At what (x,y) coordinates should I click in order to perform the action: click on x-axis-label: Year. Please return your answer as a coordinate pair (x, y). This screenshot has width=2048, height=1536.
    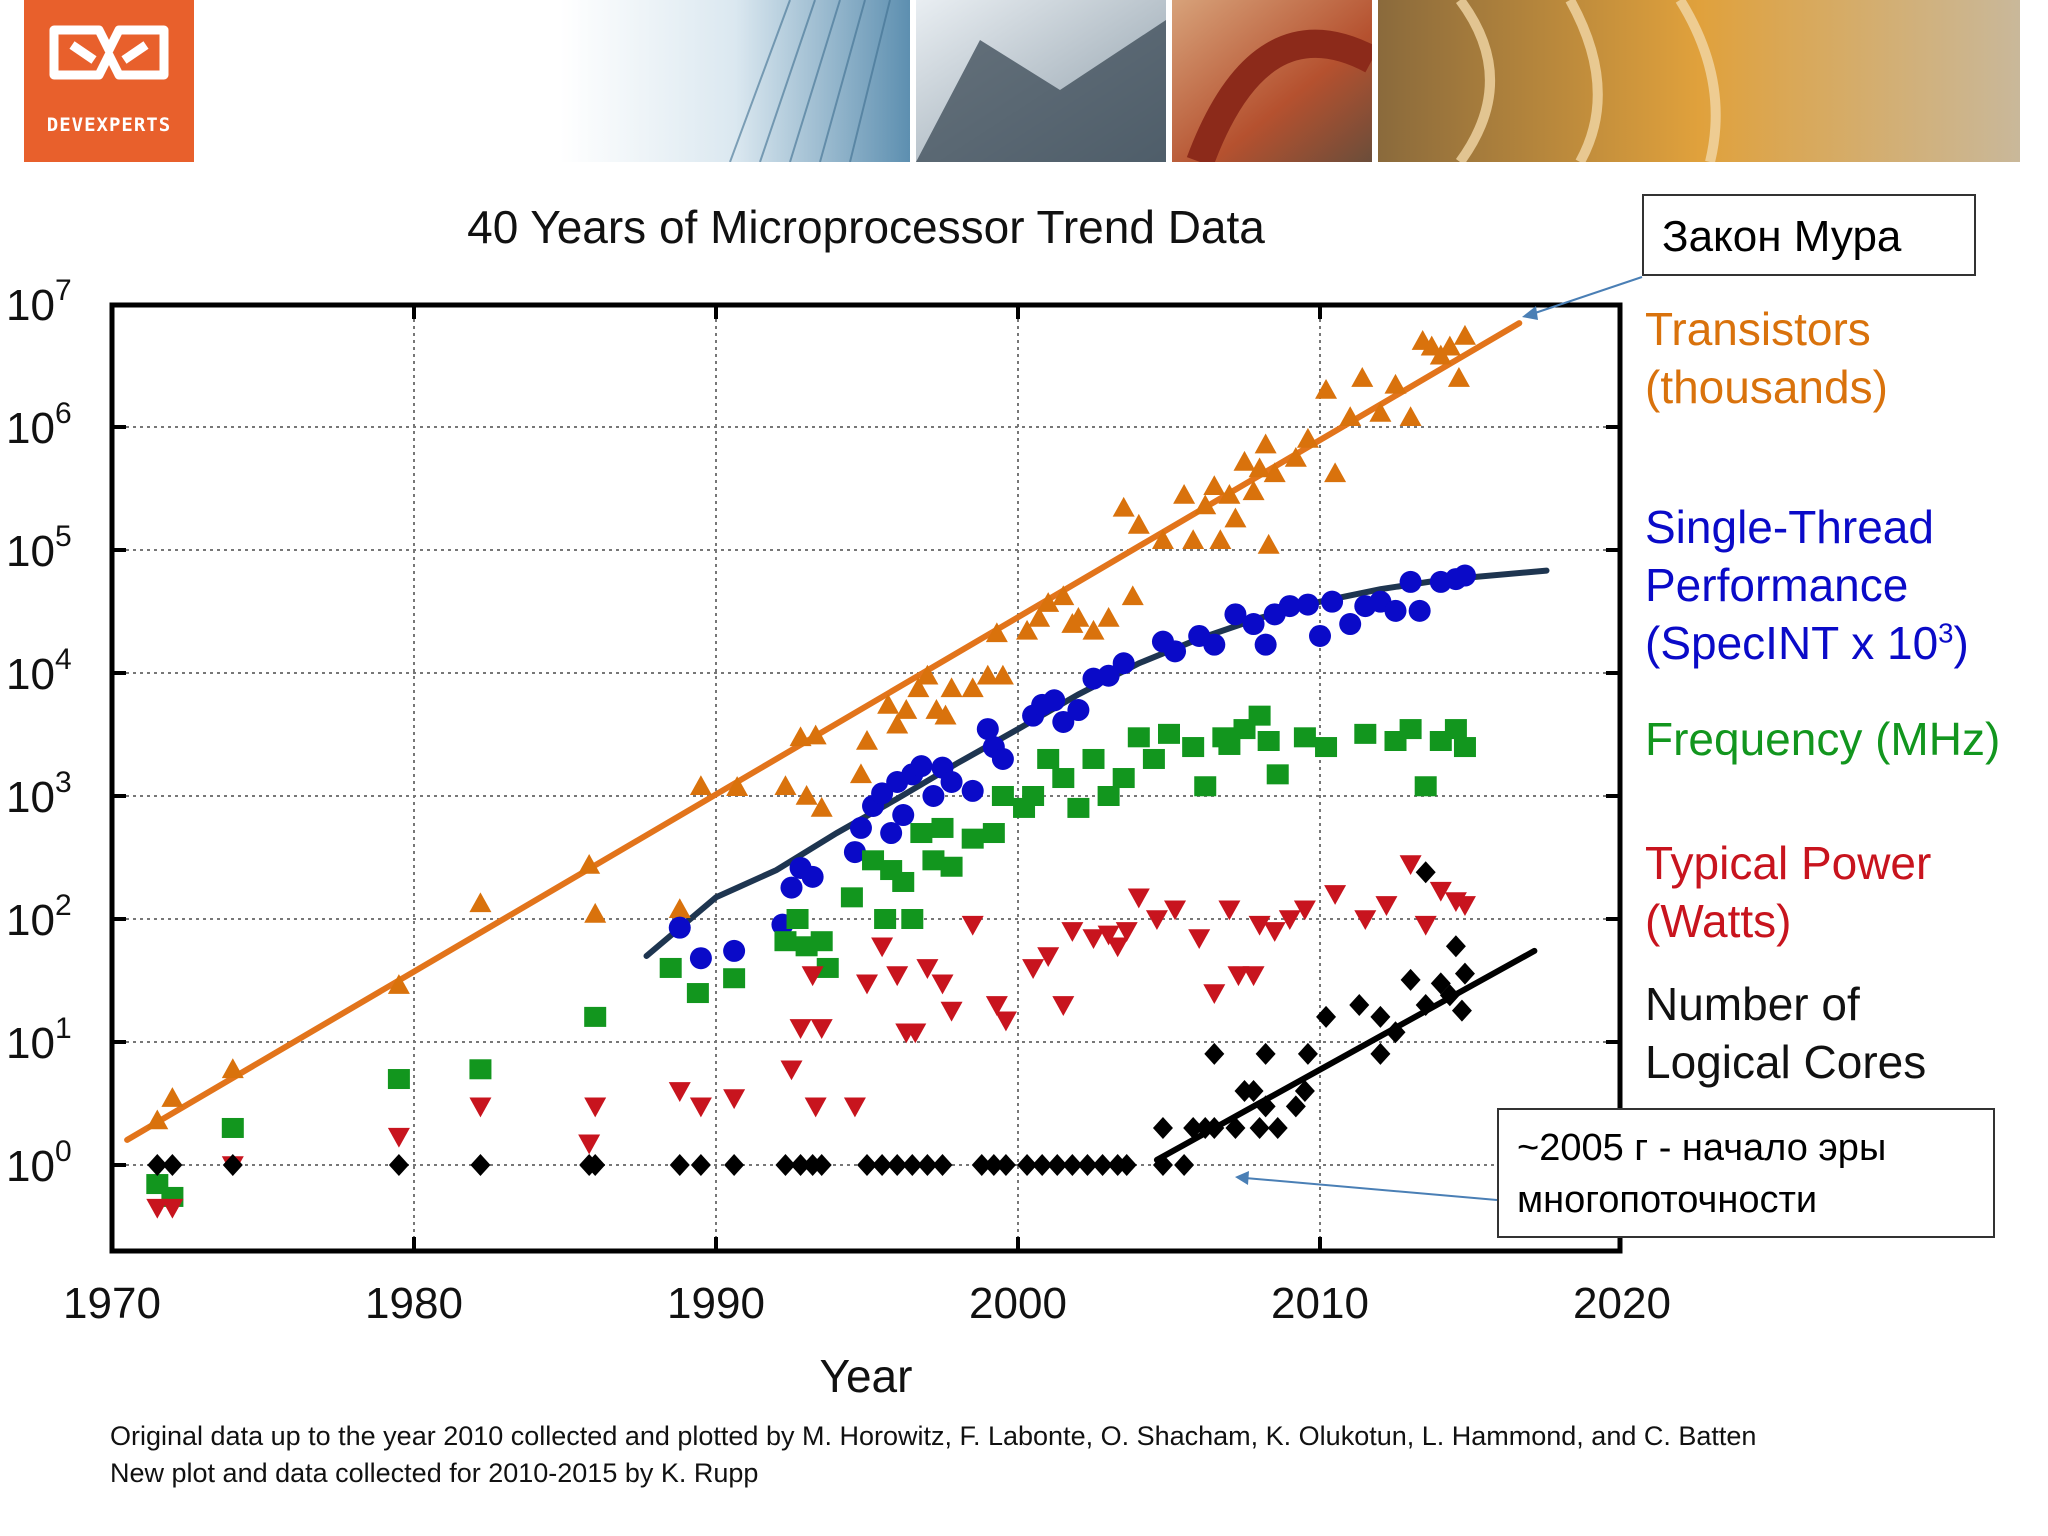
    Looking at the image, I should click on (866, 1376).